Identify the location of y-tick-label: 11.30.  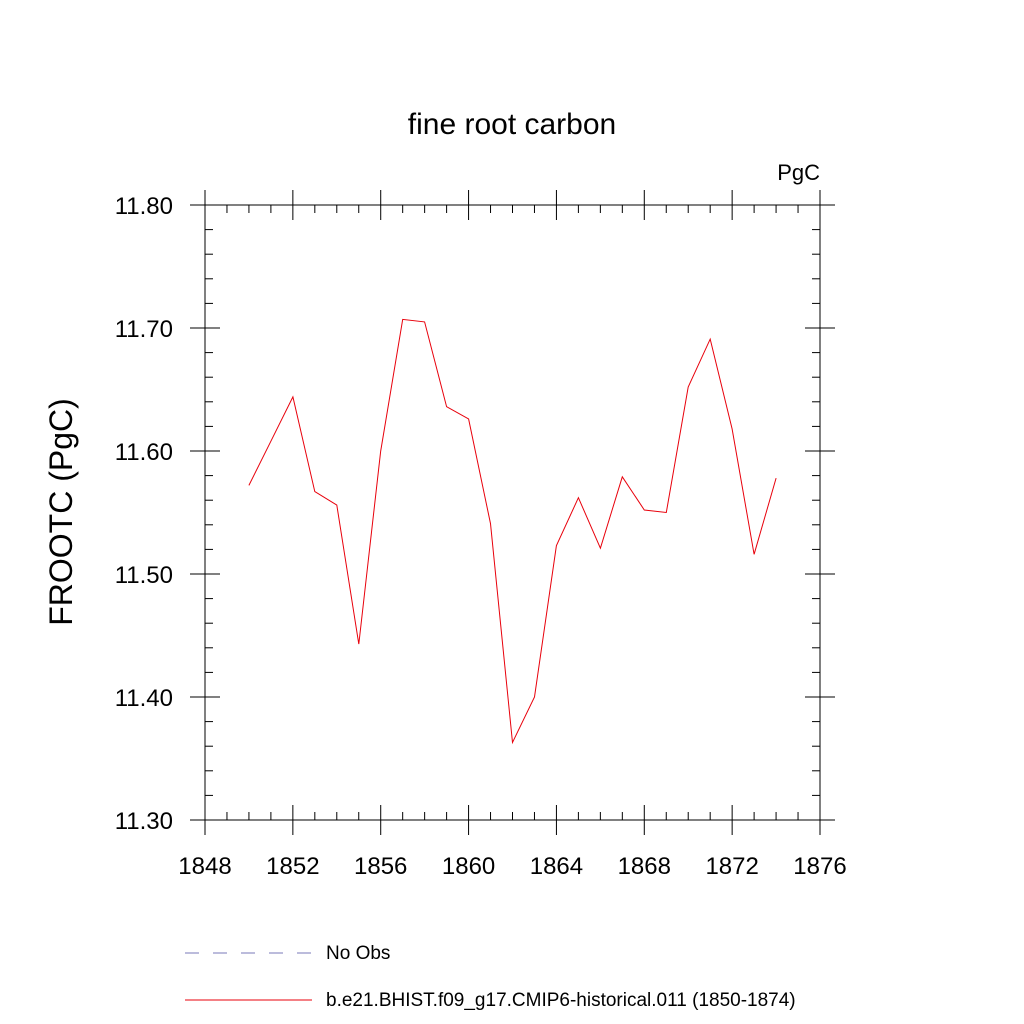
(144, 821).